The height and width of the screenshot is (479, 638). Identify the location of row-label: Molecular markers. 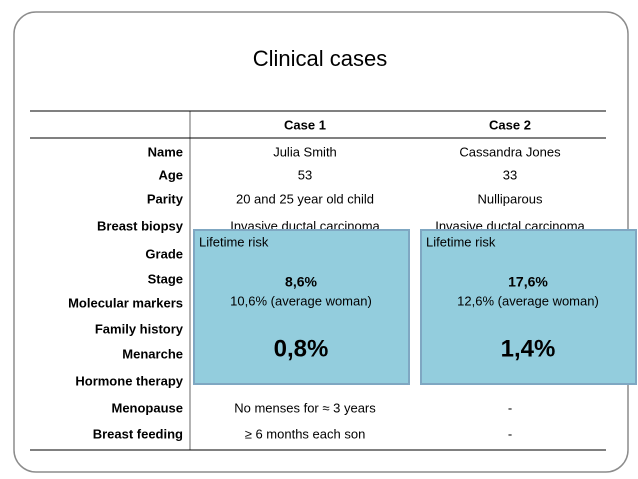
(125, 302).